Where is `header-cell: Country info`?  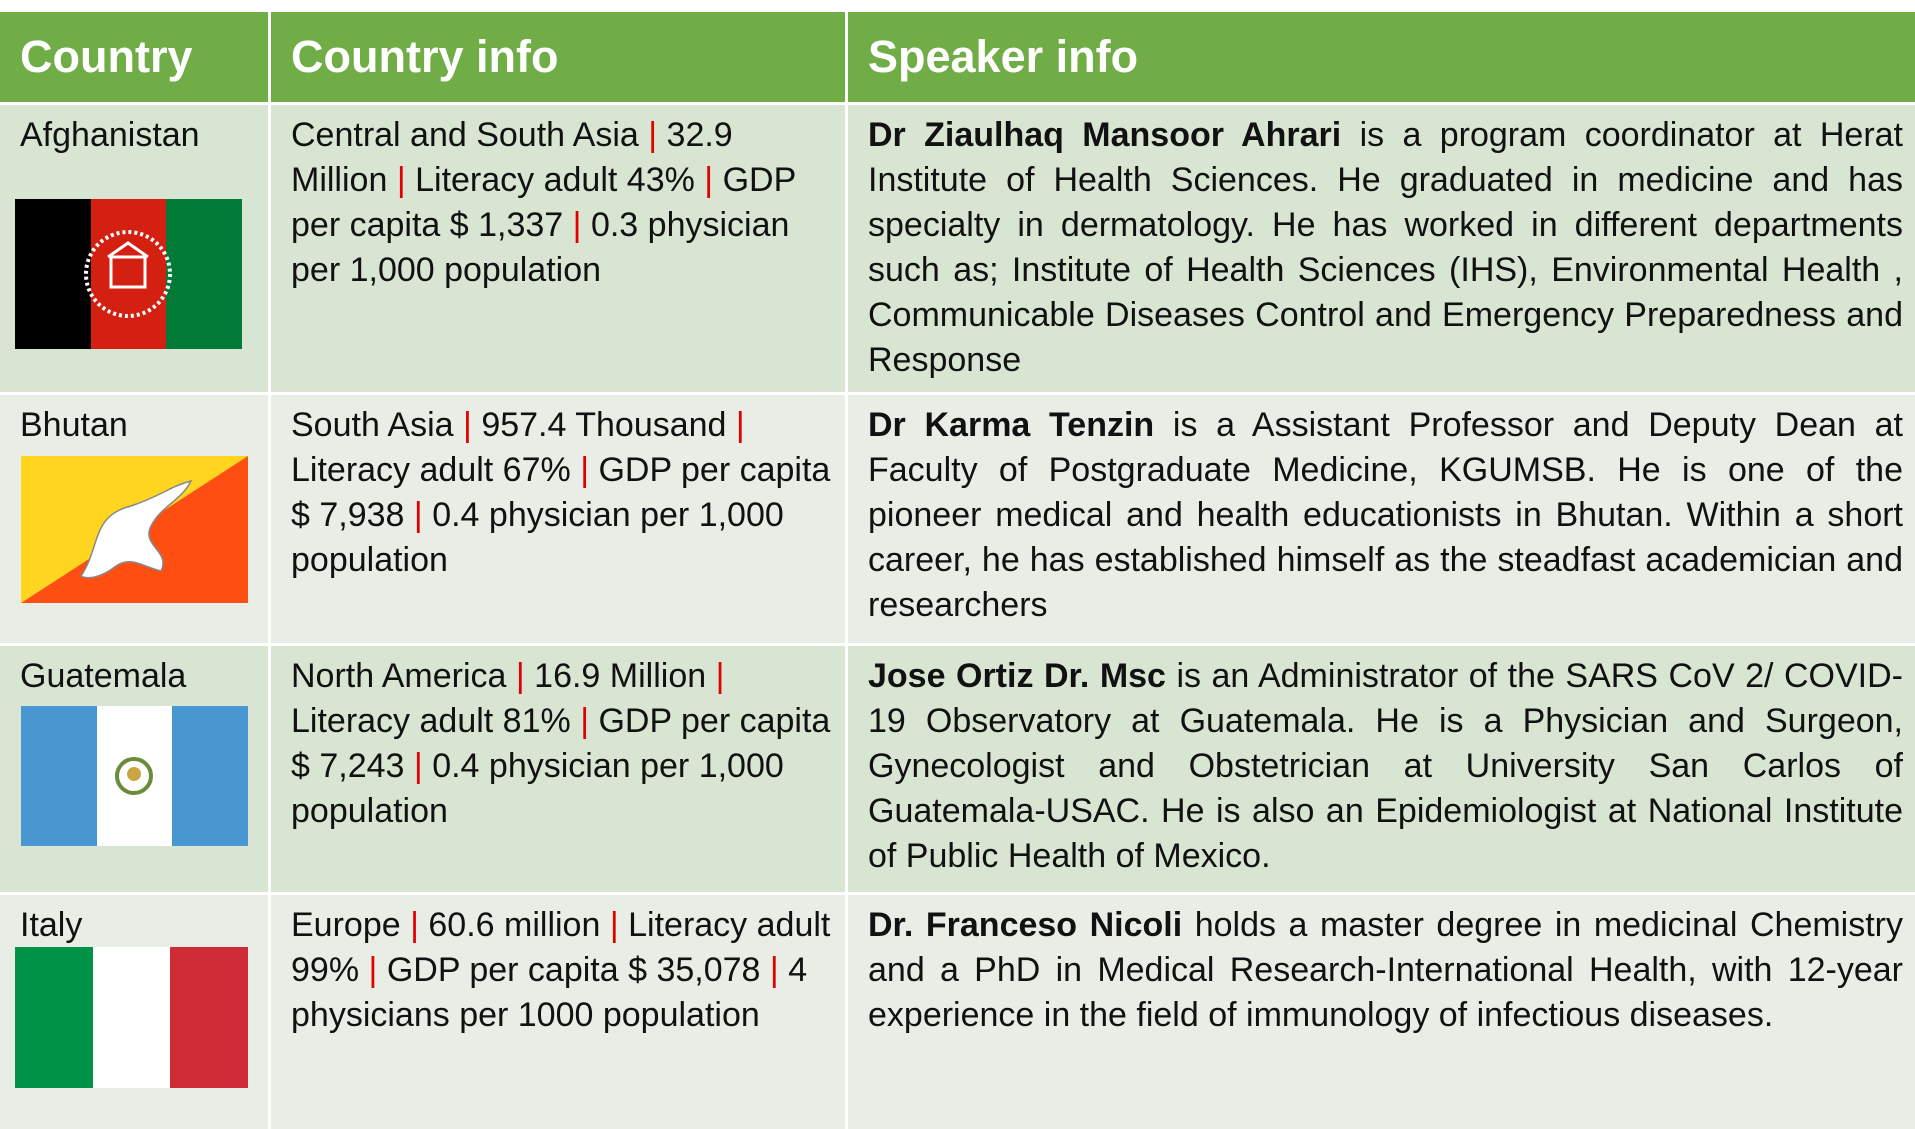 header-cell: Country info is located at coordinates (558, 57).